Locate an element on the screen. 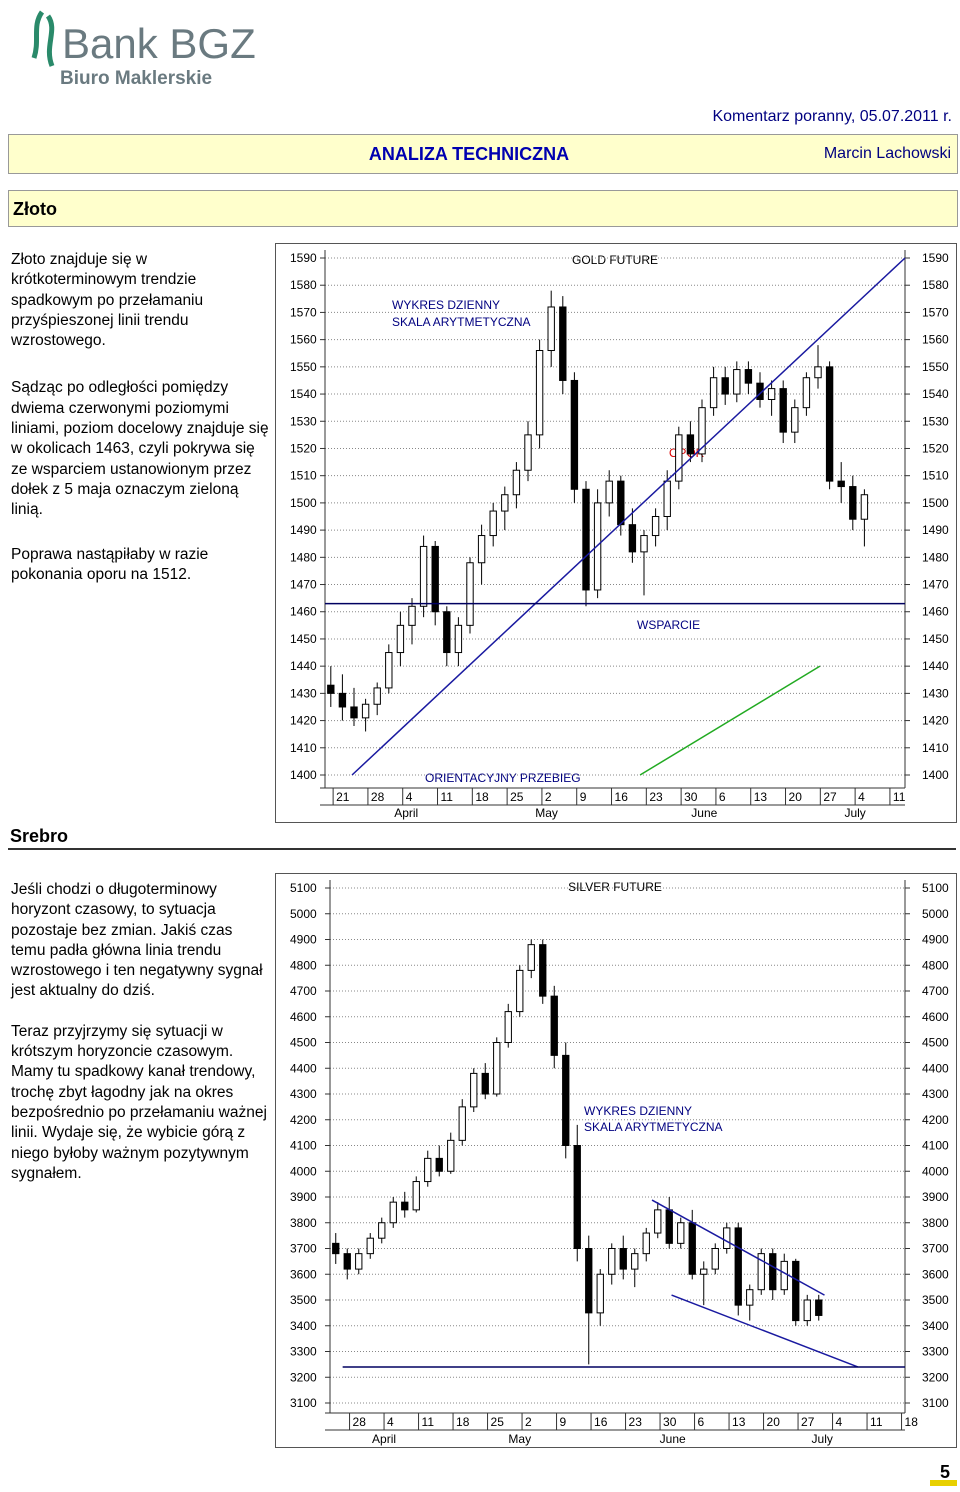 This screenshot has width=960, height=1492. y-tick-label: 5000 is located at coordinates (935, 914).